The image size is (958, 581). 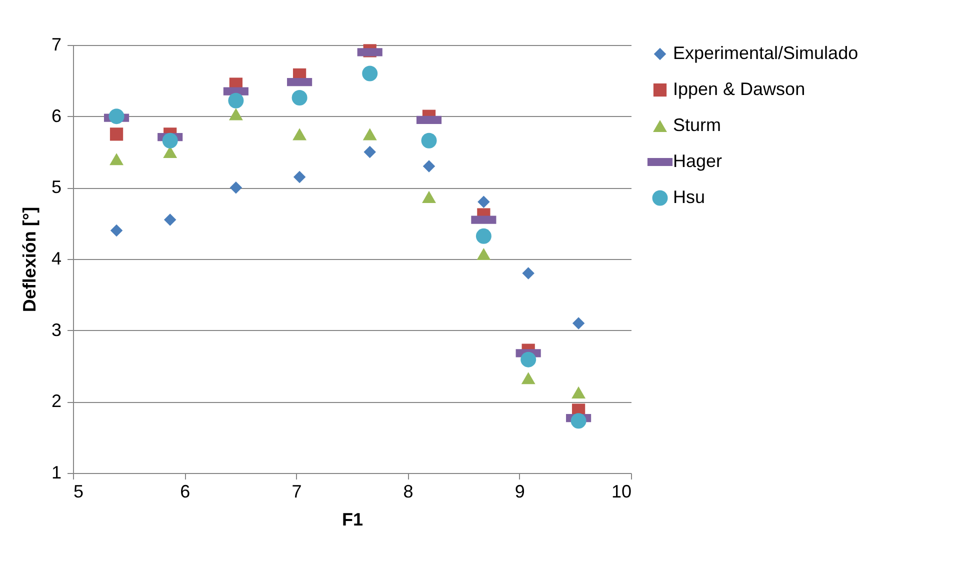 I want to click on y-tick-label: 2, so click(x=56, y=401).